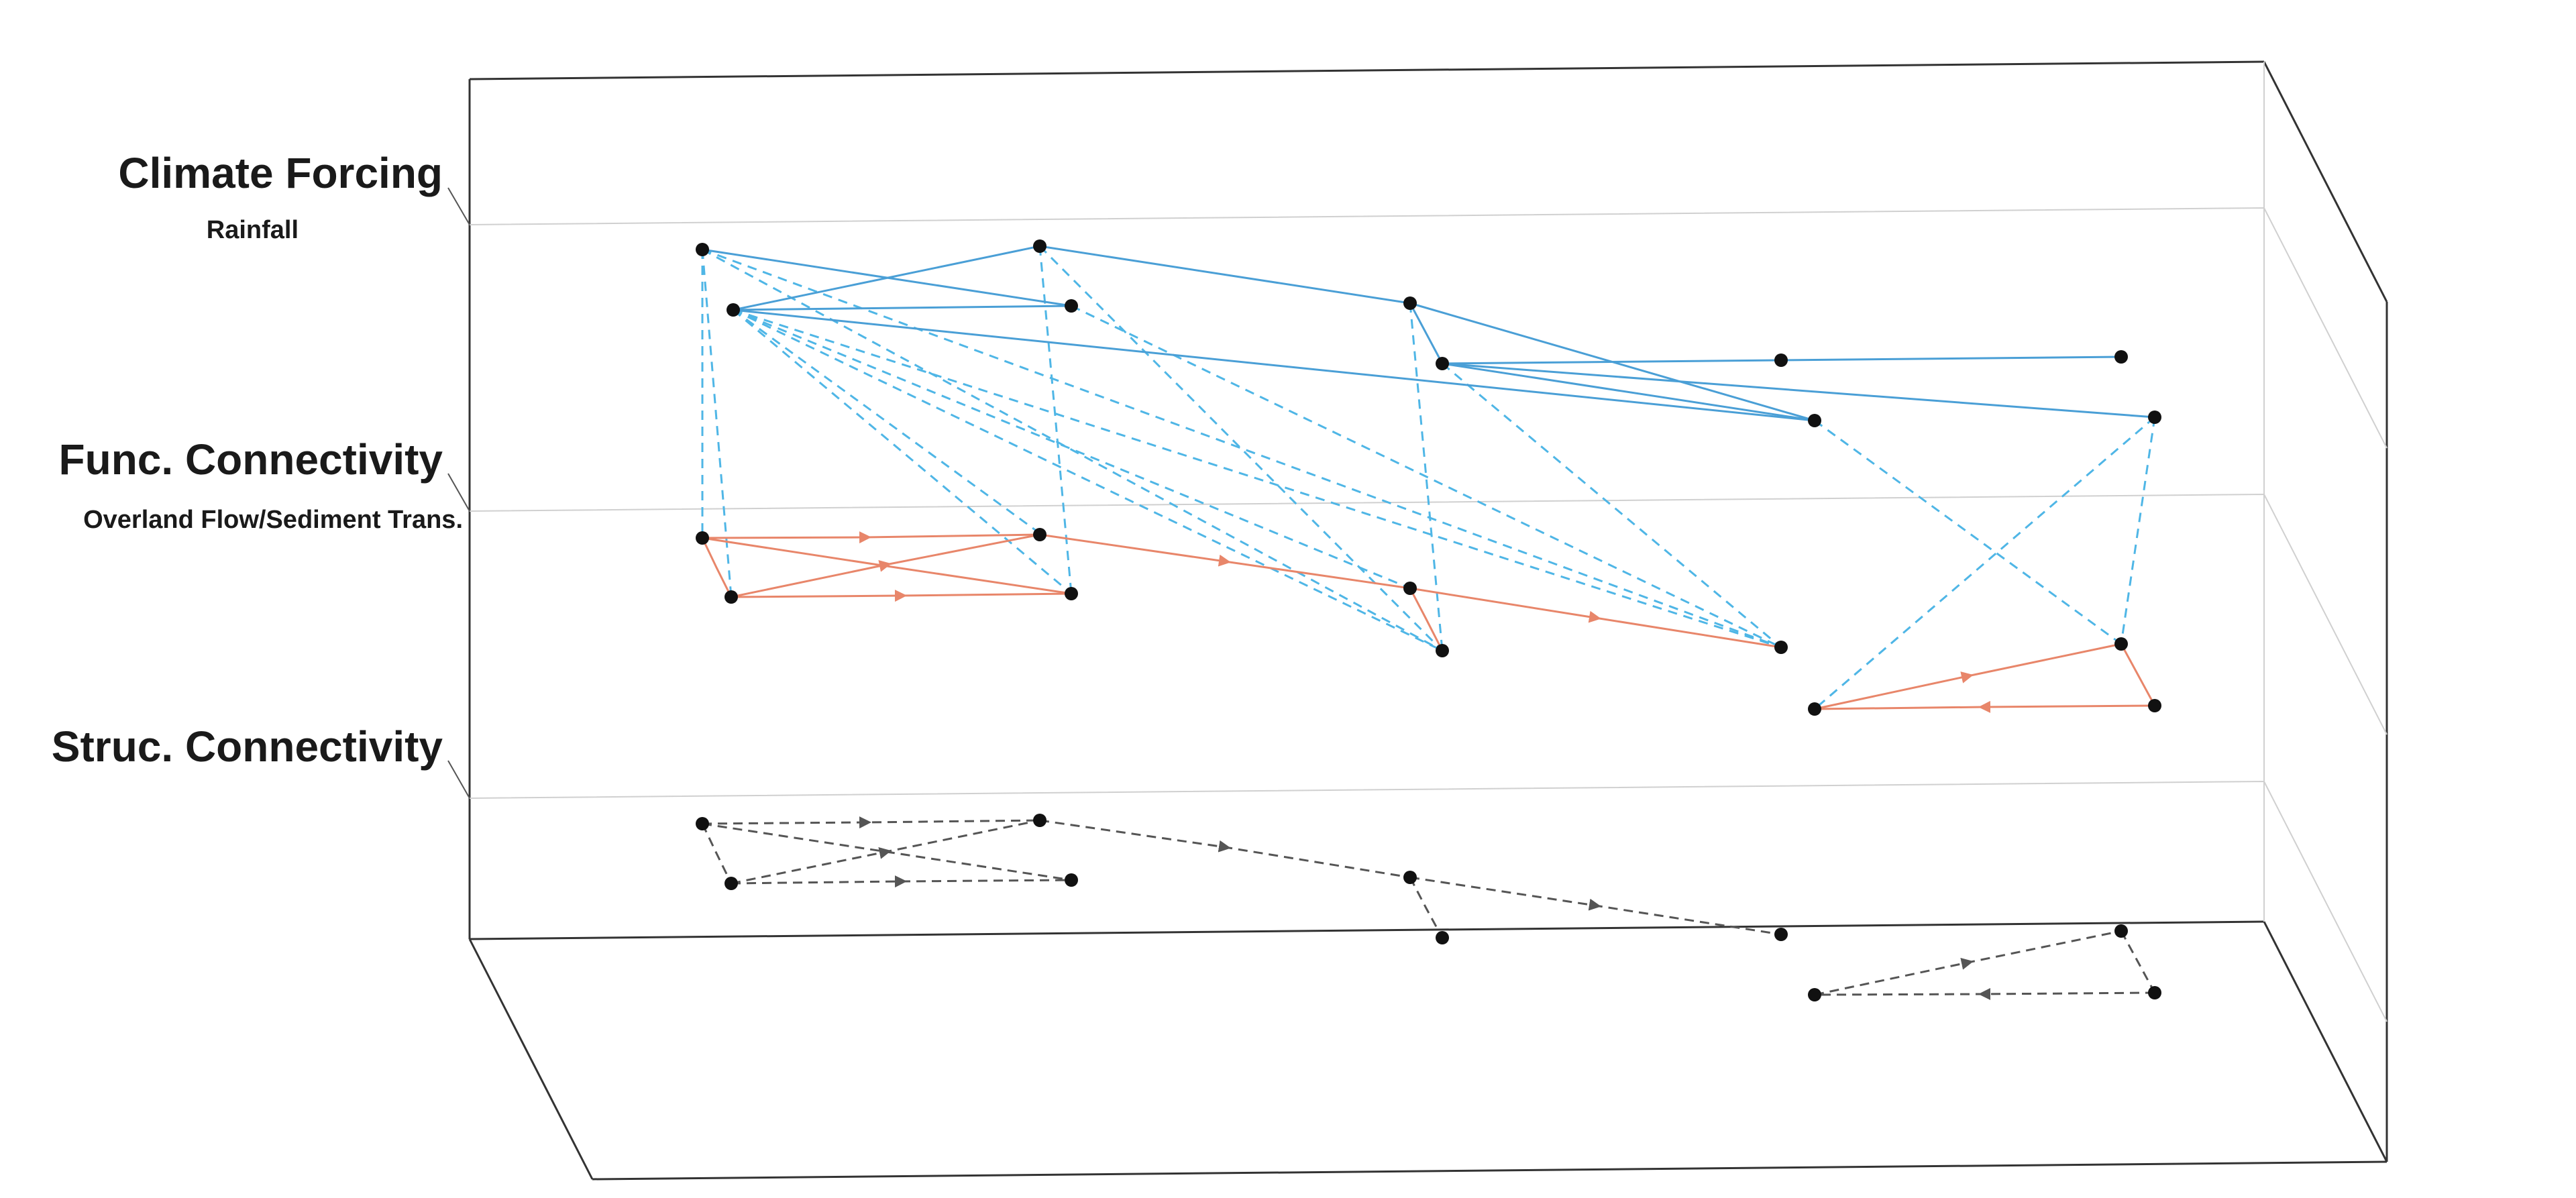 The width and height of the screenshot is (2576, 1198). I want to click on box-floor-left-edge, so click(531, 1059).